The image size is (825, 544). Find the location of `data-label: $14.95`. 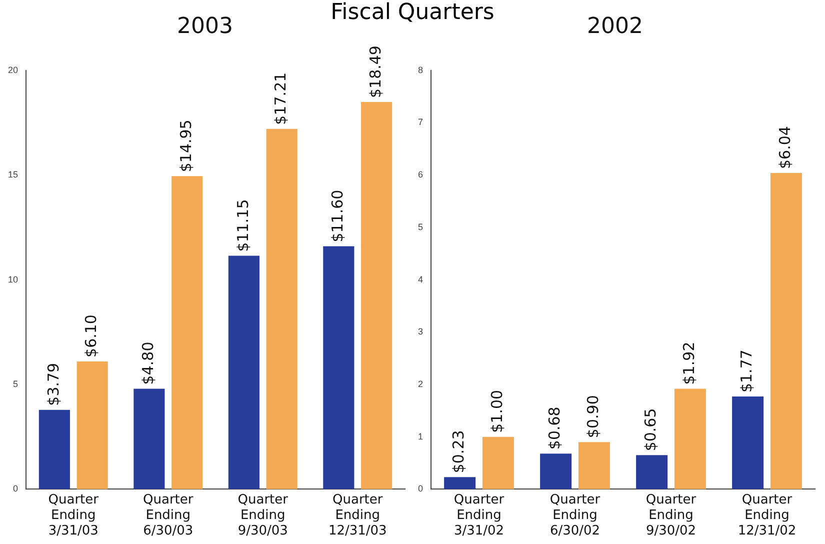

data-label: $14.95 is located at coordinates (185, 146).